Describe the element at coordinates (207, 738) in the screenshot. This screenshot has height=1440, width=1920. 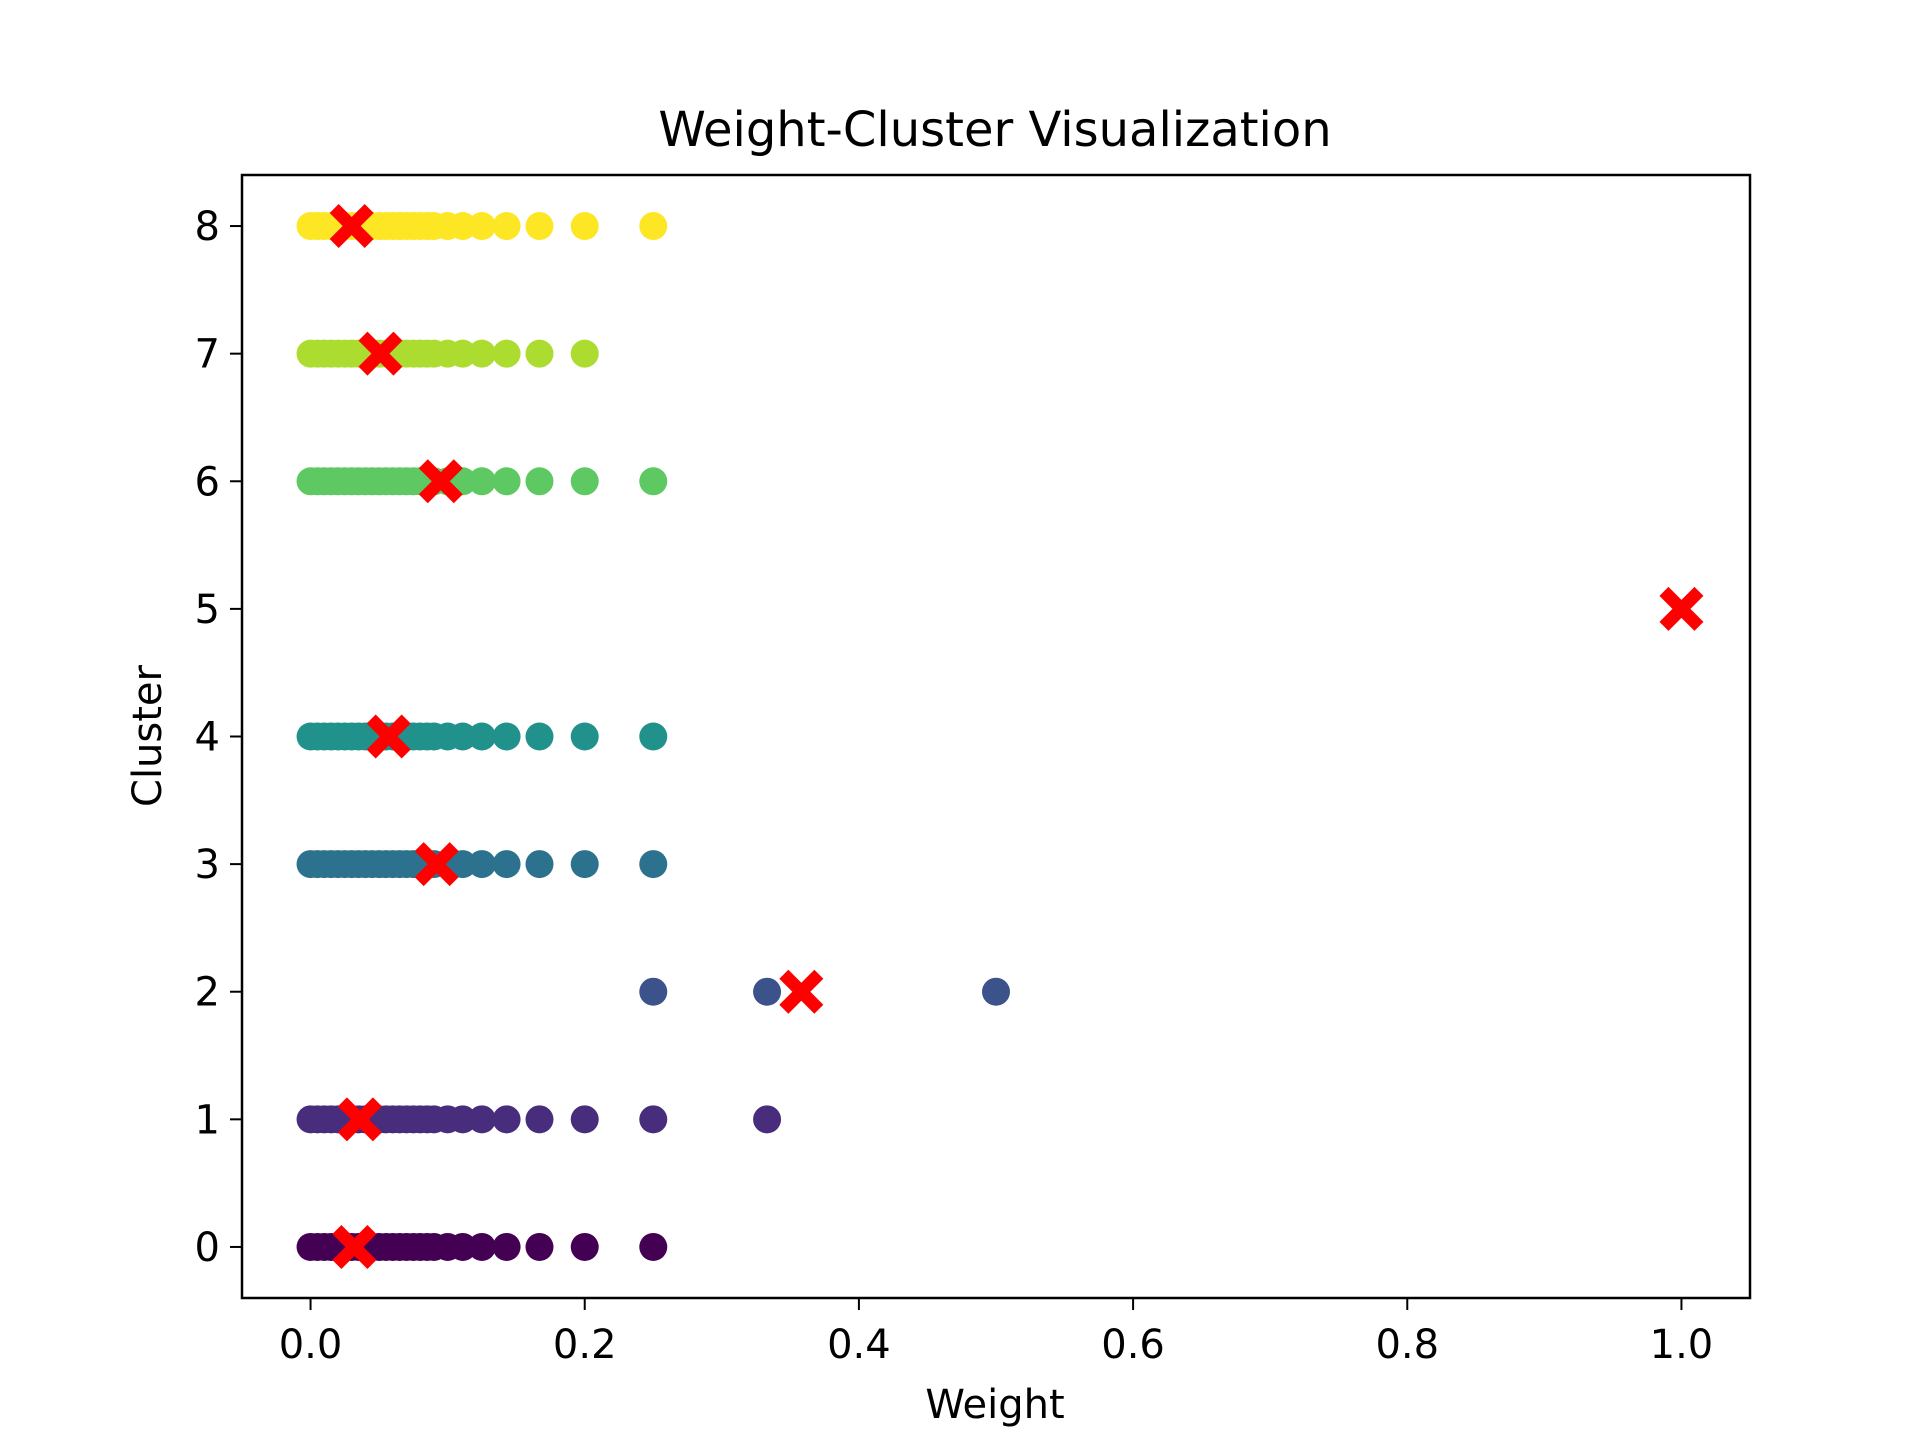
I see `y-tick-label: 4` at that location.